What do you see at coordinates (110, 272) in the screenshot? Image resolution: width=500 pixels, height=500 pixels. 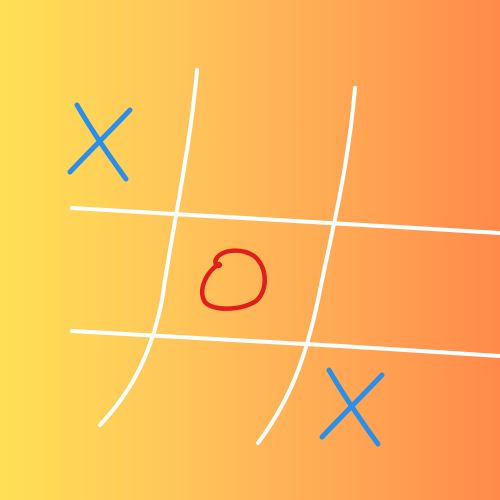 I see `cell-r2-c1` at bounding box center [110, 272].